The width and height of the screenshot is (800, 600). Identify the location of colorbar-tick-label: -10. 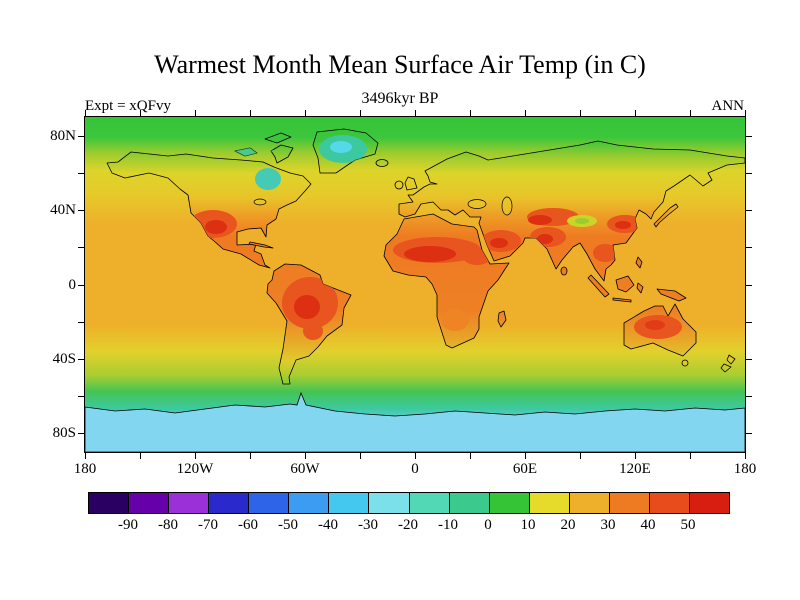
(448, 525).